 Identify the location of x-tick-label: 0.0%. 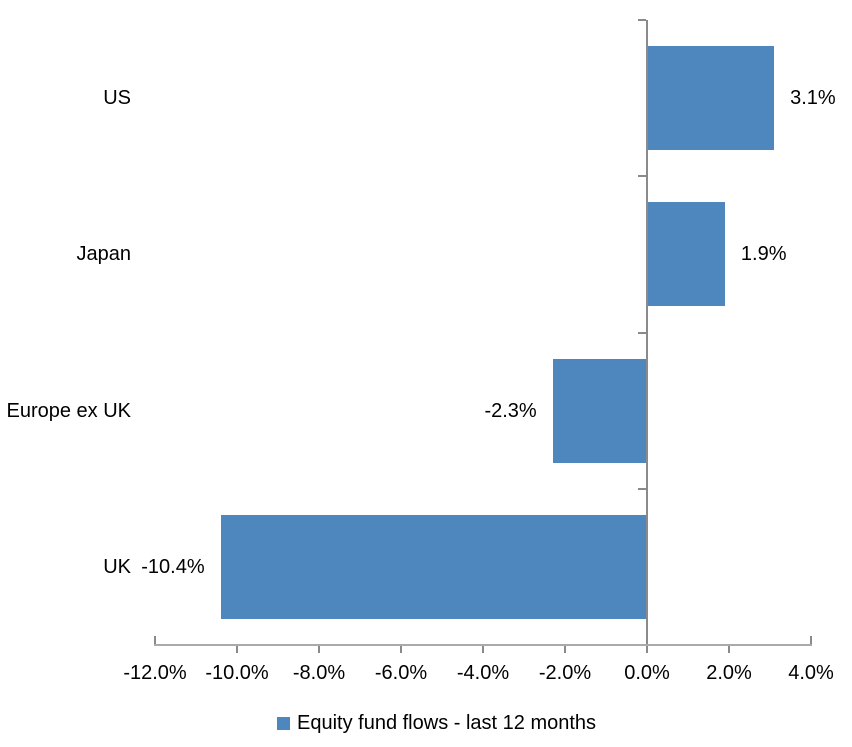
(647, 673).